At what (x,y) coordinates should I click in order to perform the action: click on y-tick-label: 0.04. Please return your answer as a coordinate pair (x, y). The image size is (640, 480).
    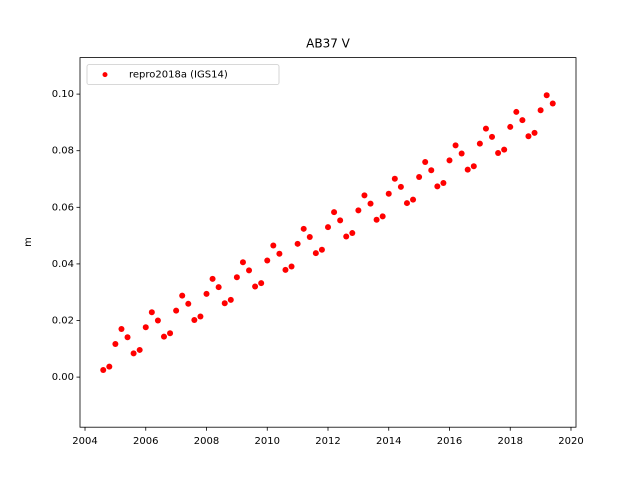
    Looking at the image, I should click on (63, 264).